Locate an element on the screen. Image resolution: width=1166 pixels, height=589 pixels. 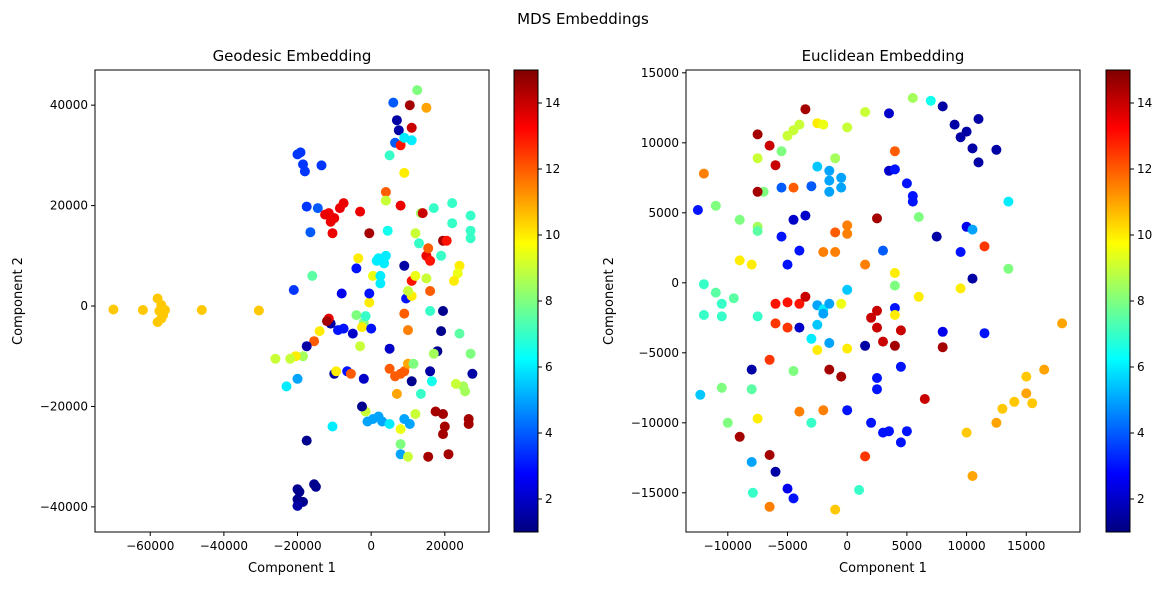
colorbar-tick-label: 4 is located at coordinates (549, 433).